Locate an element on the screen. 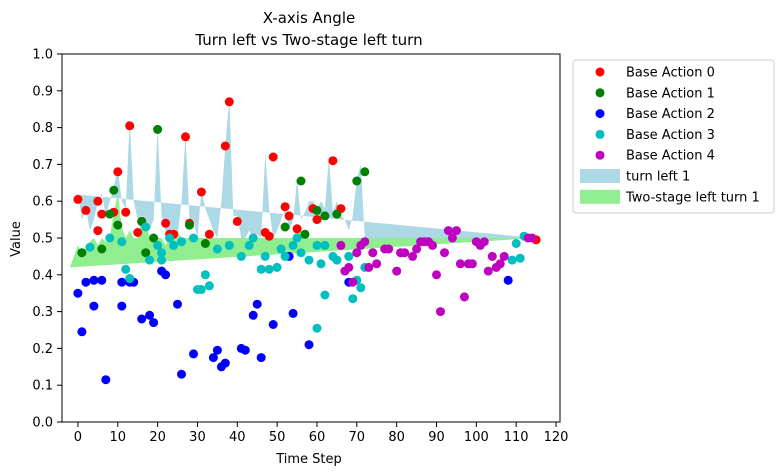  y-tick-label: 0.4 is located at coordinates (42, 275).